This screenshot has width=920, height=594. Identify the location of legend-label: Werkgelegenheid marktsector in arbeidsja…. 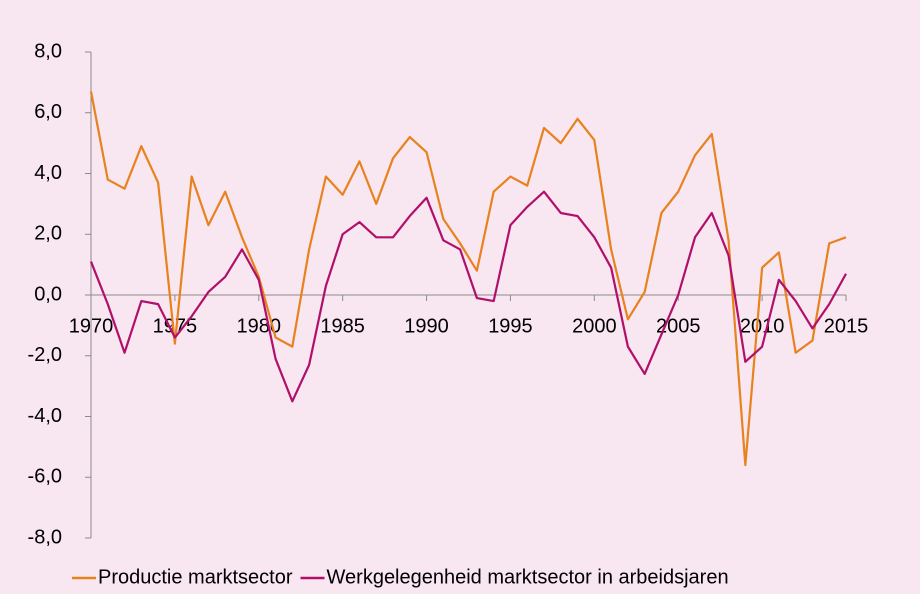
(528, 577).